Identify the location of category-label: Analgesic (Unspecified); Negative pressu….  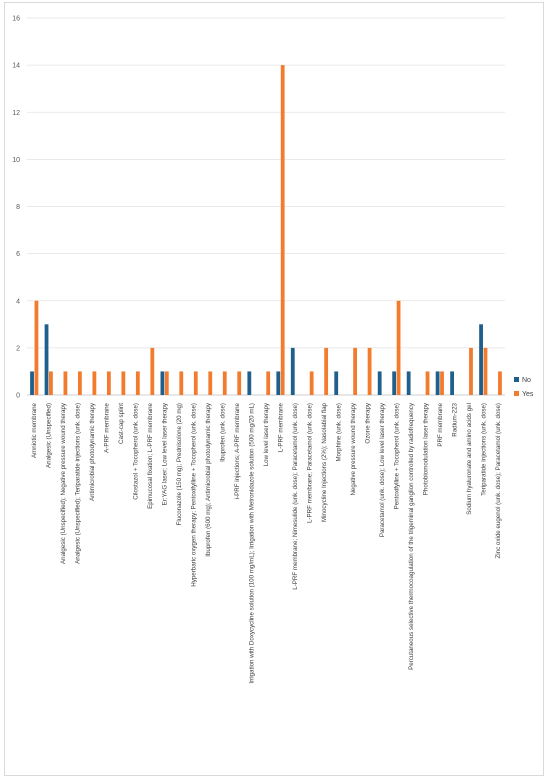
(63, 483).